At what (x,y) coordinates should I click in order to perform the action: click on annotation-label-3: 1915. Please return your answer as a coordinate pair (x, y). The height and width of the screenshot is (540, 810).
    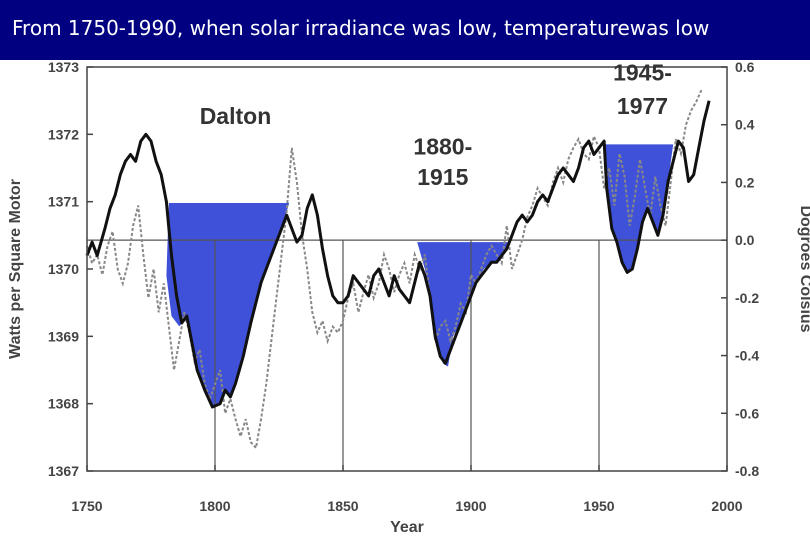
    Looking at the image, I should click on (442, 177).